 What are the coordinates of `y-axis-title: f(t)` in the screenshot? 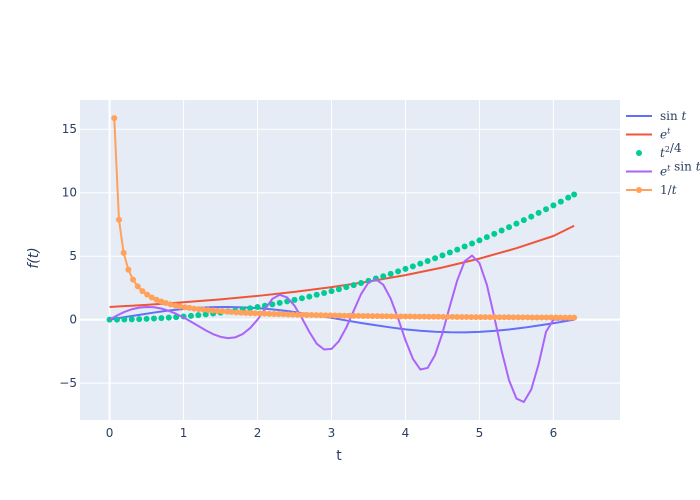 It's located at (34, 257).